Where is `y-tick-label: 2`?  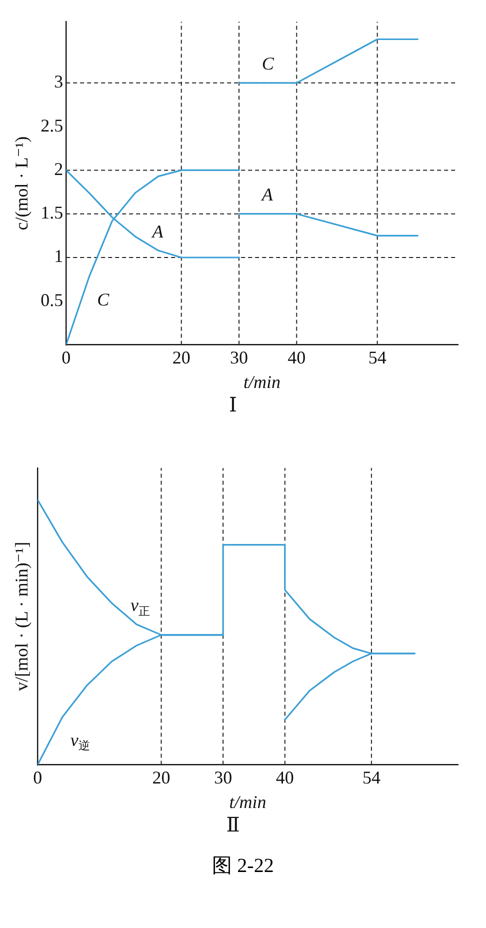 y-tick-label: 2 is located at coordinates (59, 168).